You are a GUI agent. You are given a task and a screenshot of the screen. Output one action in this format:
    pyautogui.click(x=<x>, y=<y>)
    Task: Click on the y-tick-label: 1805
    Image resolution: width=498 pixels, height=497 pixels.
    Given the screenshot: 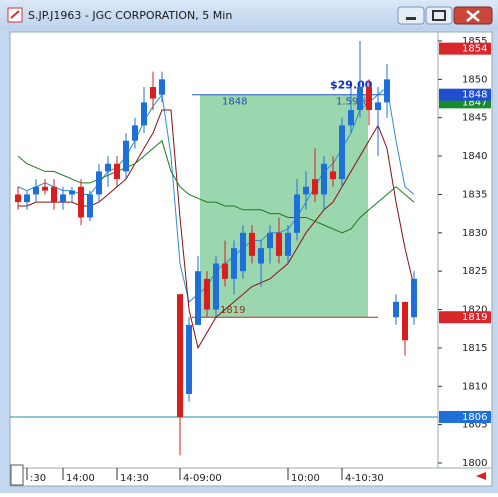 What is the action you would take?
    pyautogui.click(x=474, y=425)
    